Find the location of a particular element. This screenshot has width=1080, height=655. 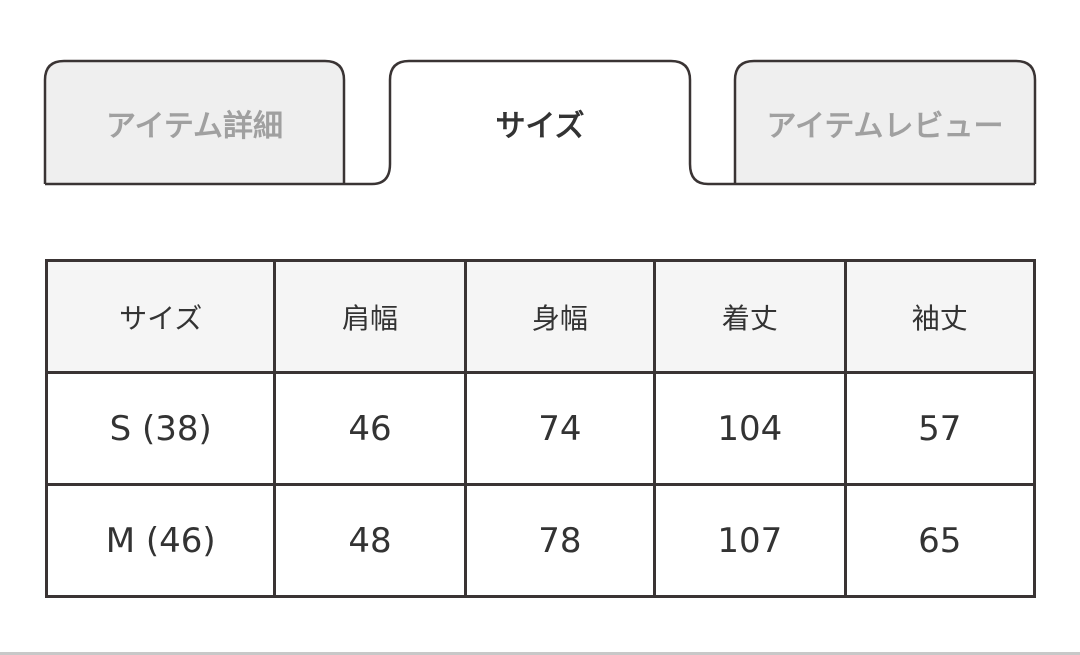

header-sleeve-length: 袖丈 is located at coordinates (940, 316).